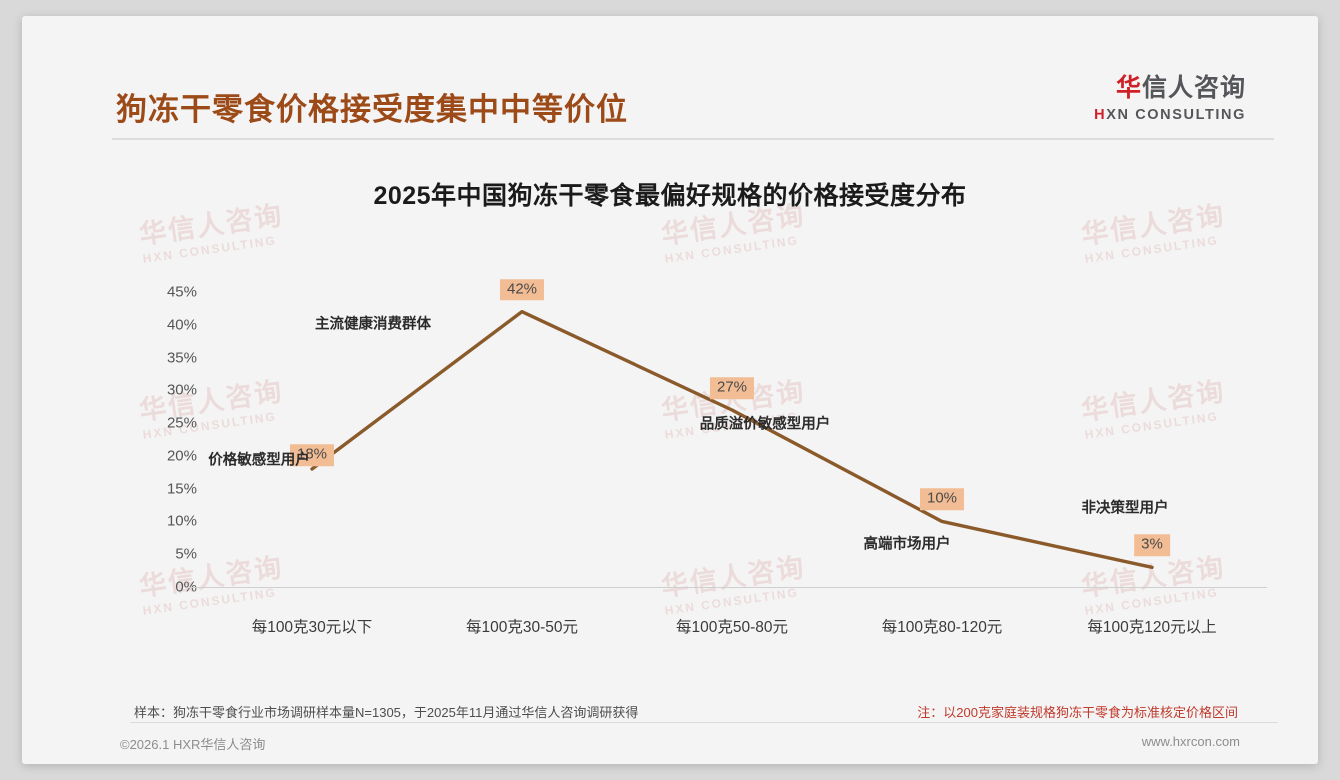 This screenshot has height=780, width=1340. I want to click on y-axis-tick: 40%, so click(181, 325).